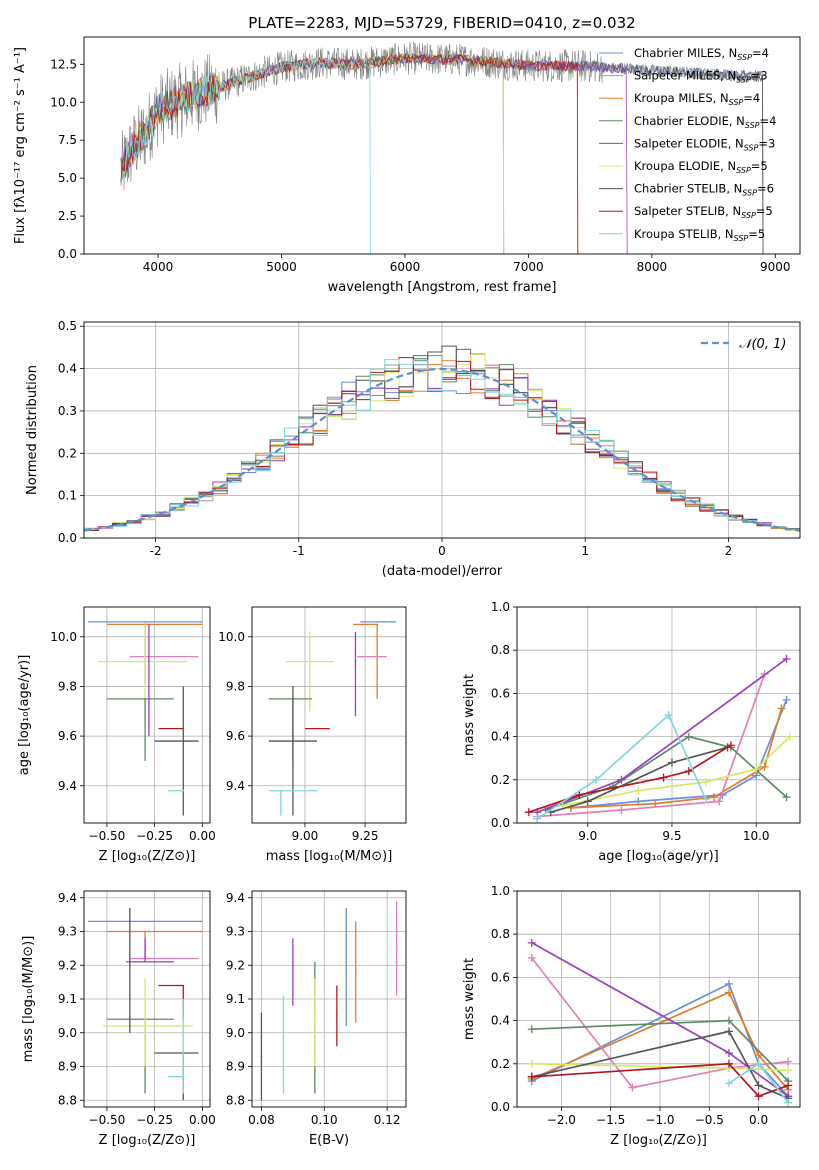 The width and height of the screenshot is (819, 1170). I want to click on y-tick-label: 12.5, so click(63, 64).